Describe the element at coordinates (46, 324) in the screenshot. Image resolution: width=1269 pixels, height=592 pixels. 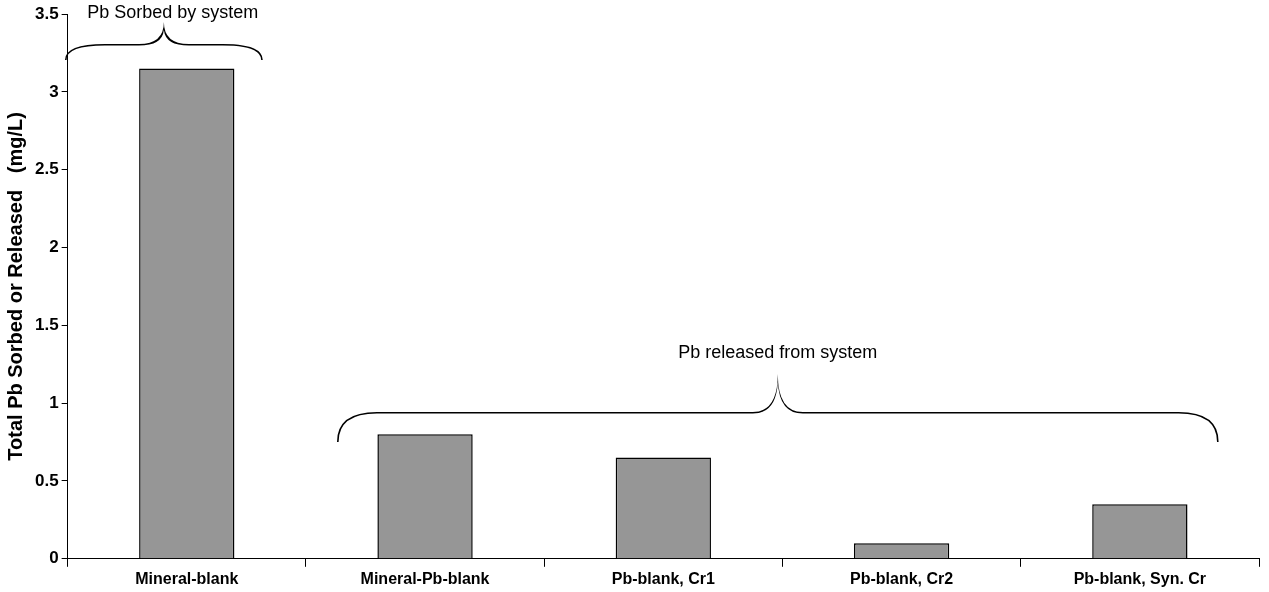
I see `y-tick-label: 1.5` at that location.